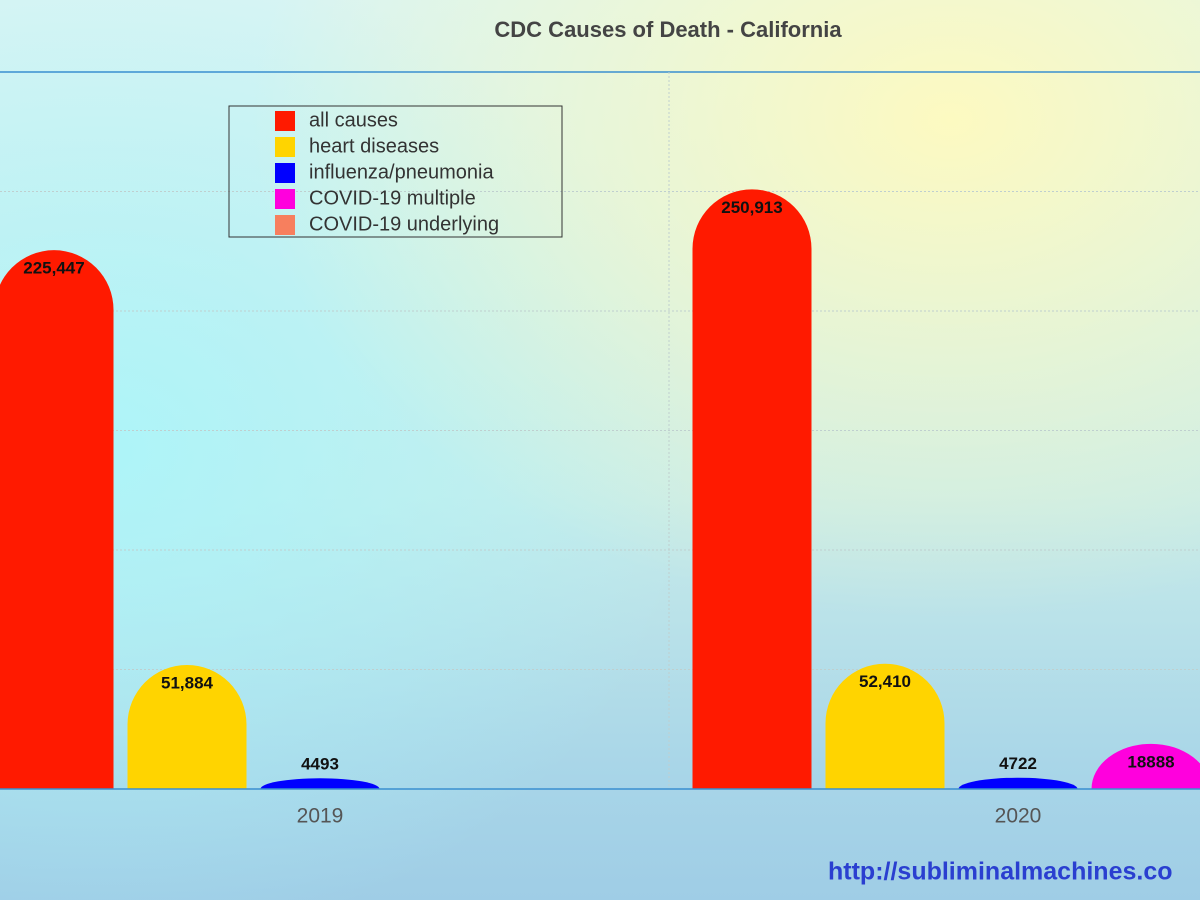 The image size is (1200, 900). What do you see at coordinates (392, 198) in the screenshot?
I see `legend-label: COVID-19 multiple` at bounding box center [392, 198].